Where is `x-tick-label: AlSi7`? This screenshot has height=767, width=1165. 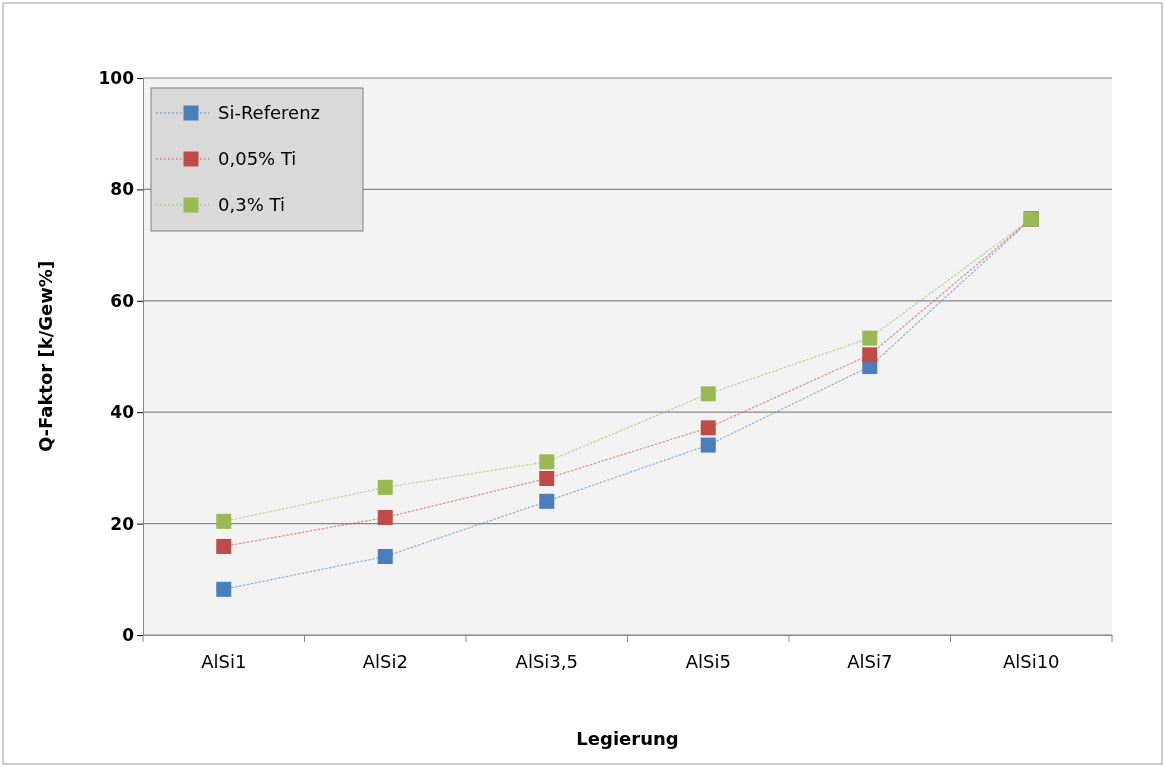 x-tick-label: AlSi7 is located at coordinates (870, 661).